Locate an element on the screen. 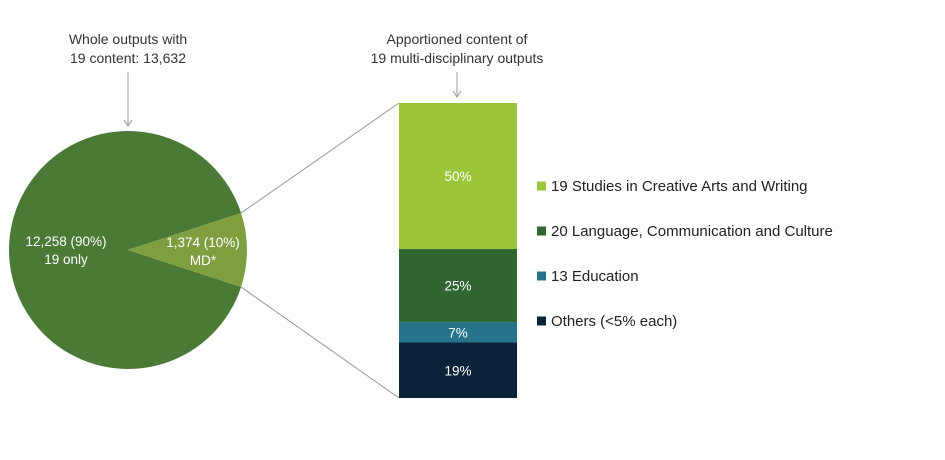  bar-segment-label-2: 7% is located at coordinates (458, 332).